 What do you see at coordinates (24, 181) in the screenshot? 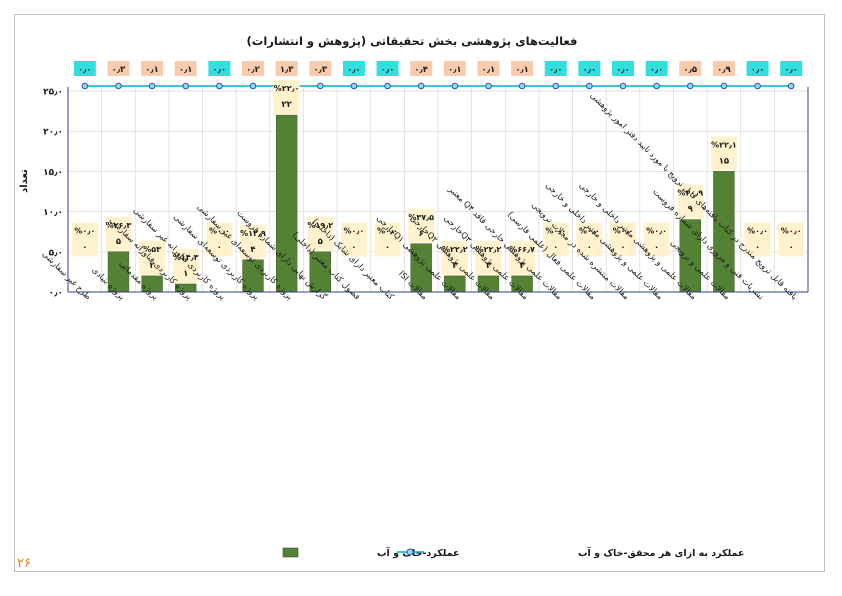
I see `y-axis-label: تعداد` at bounding box center [24, 181].